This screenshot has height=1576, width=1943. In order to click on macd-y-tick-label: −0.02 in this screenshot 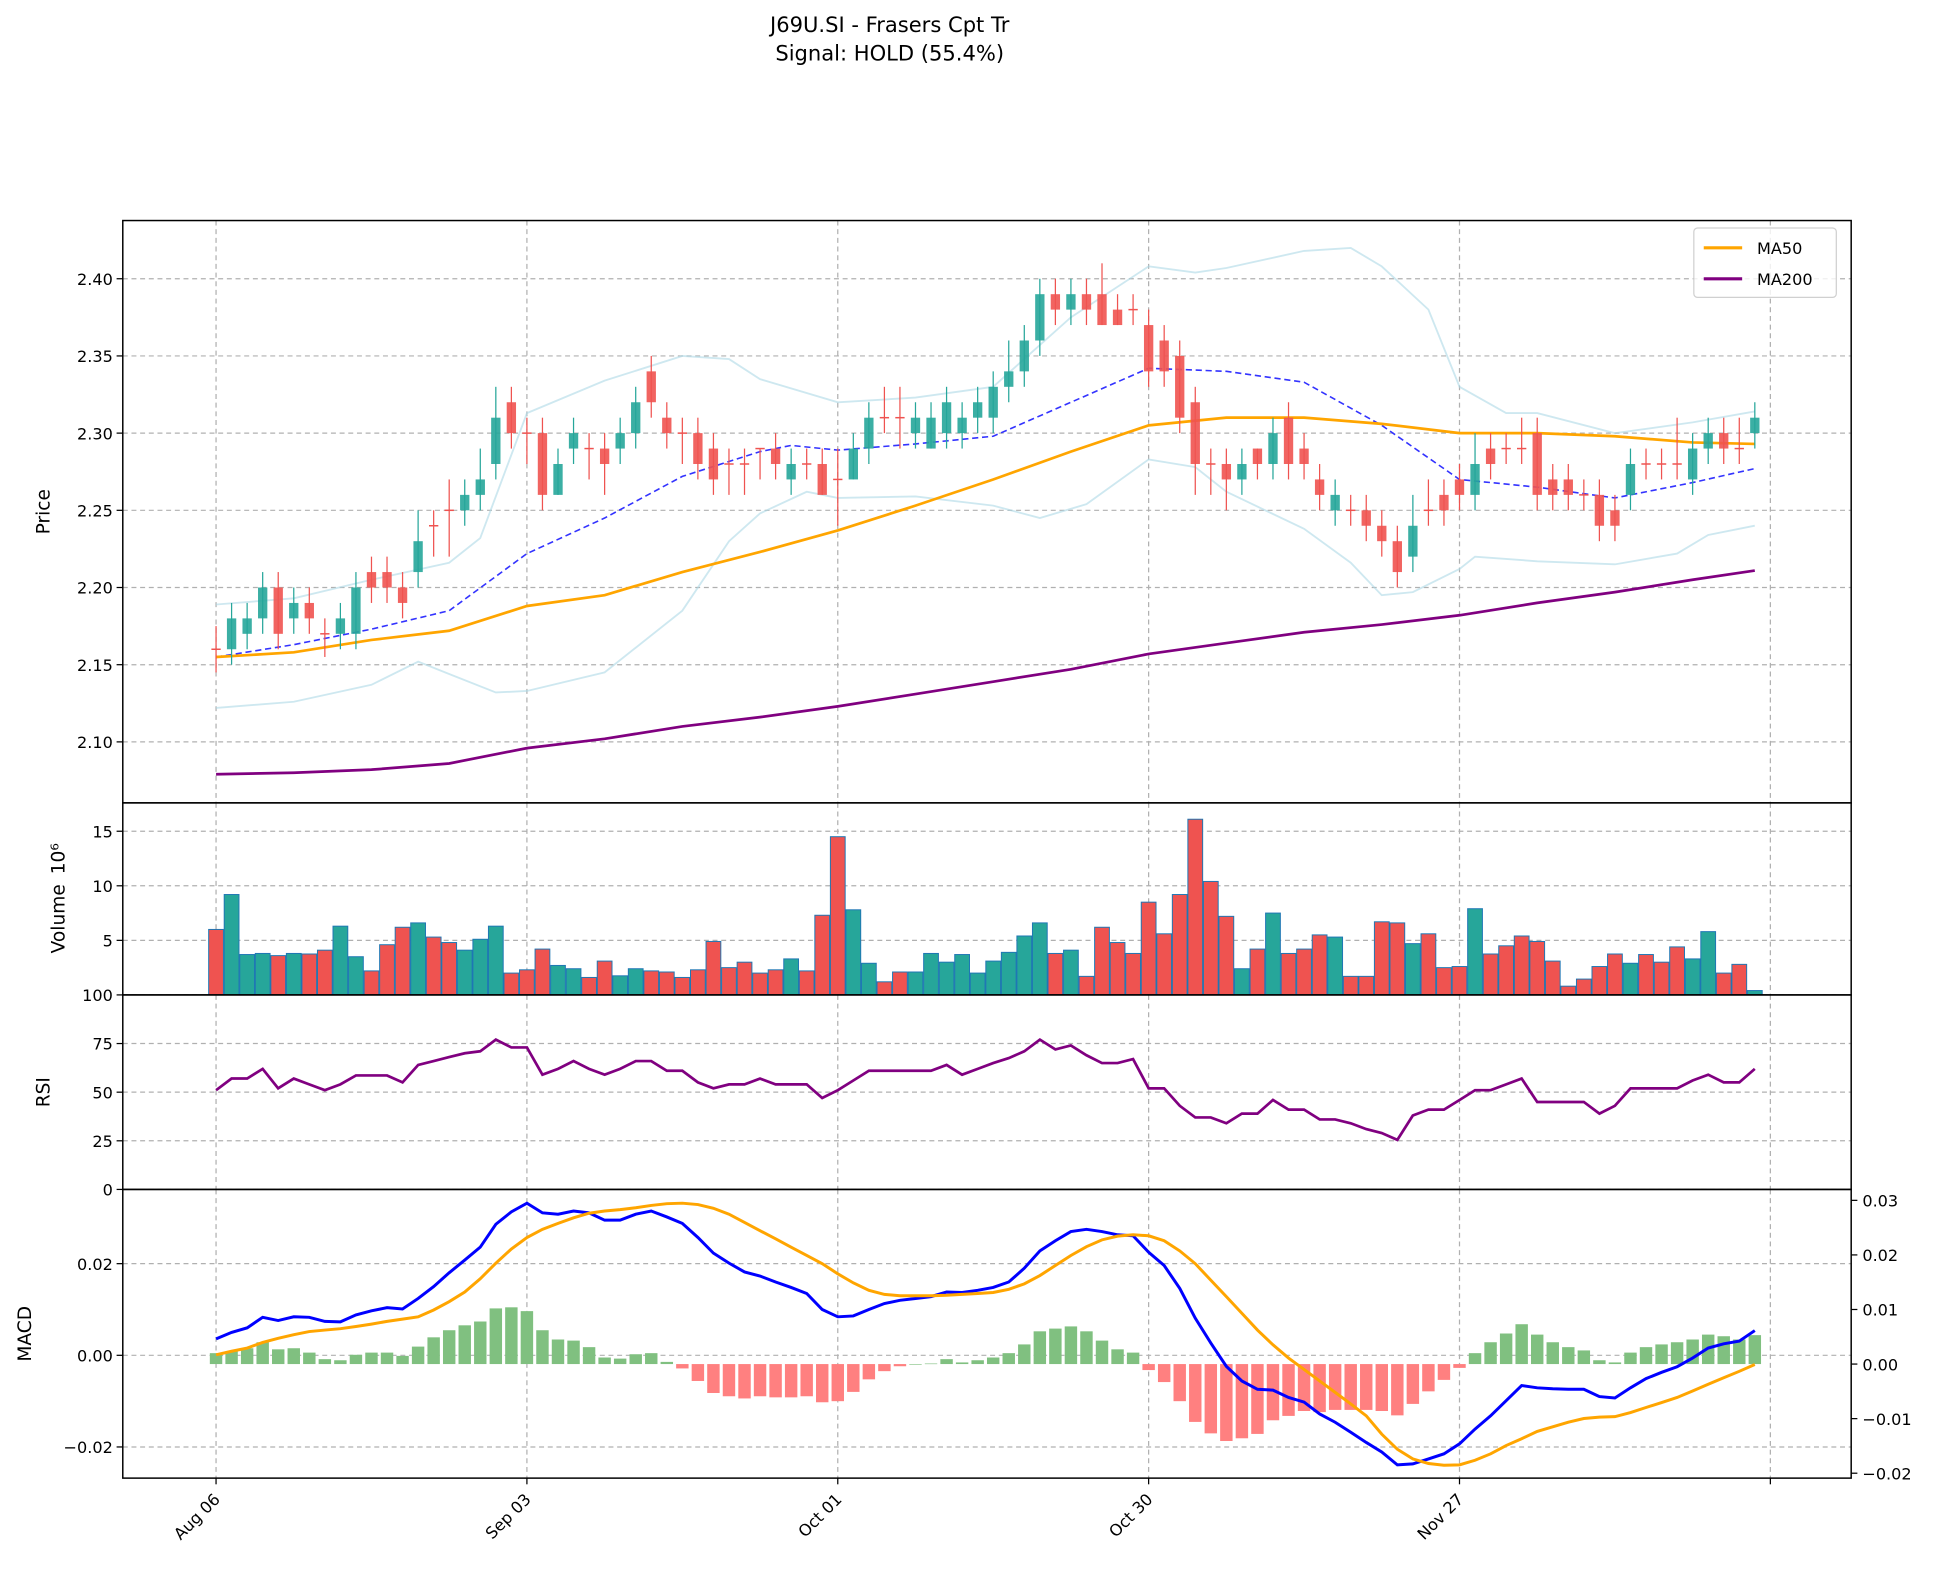, I will do `click(88, 1447)`.